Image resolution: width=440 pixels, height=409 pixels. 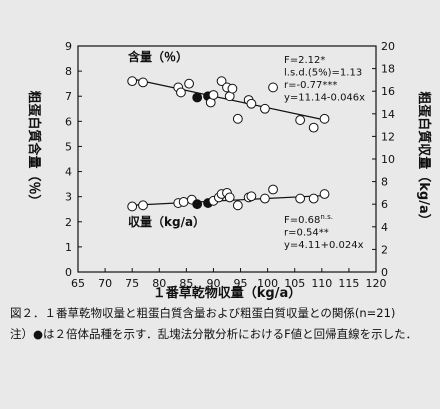 What do you see at coordinates (388, 69) in the screenshot?
I see `y-right-tick-label: 18` at bounding box center [388, 69].